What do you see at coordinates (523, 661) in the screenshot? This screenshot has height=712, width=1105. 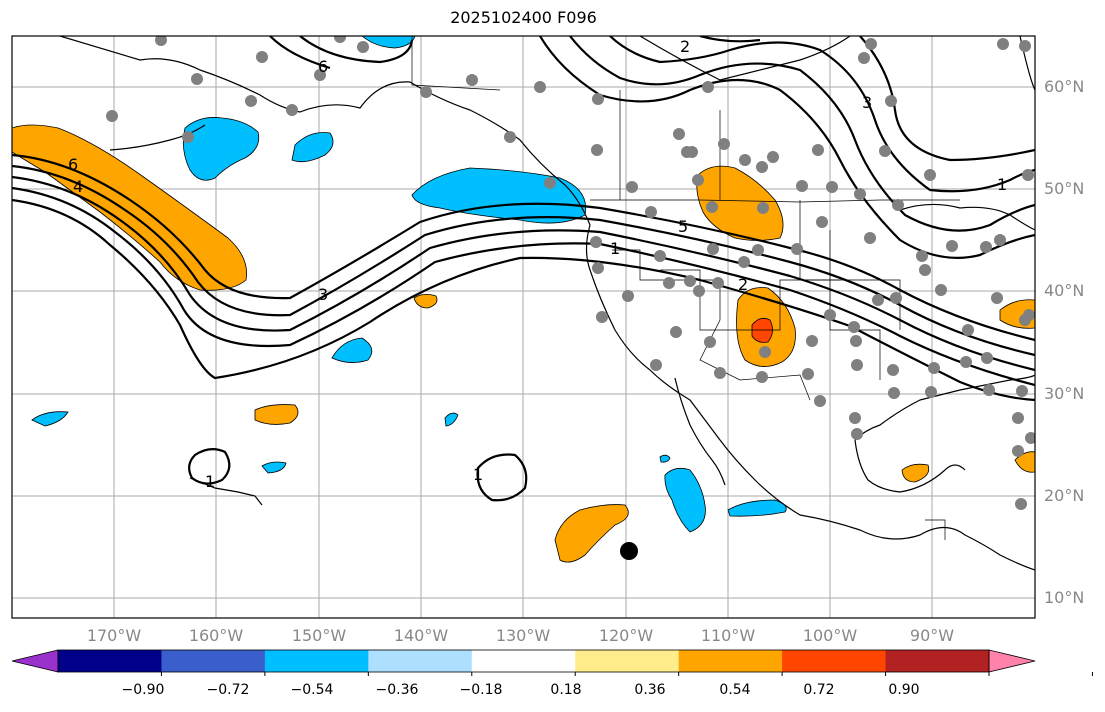 I see `colorbar-frame` at bounding box center [523, 661].